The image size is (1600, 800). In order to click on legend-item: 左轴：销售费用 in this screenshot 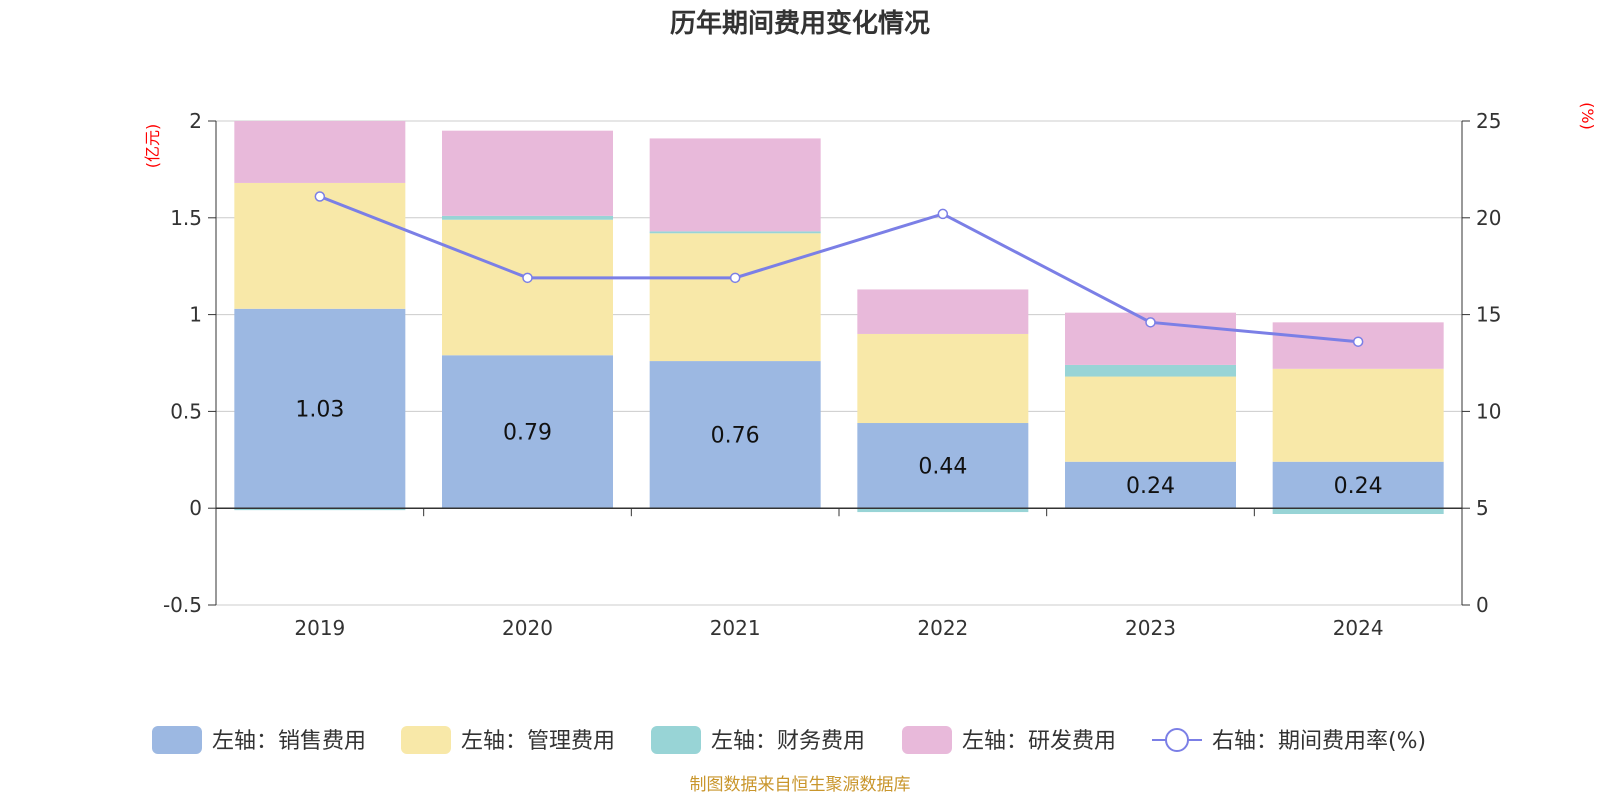, I will do `click(259, 740)`.